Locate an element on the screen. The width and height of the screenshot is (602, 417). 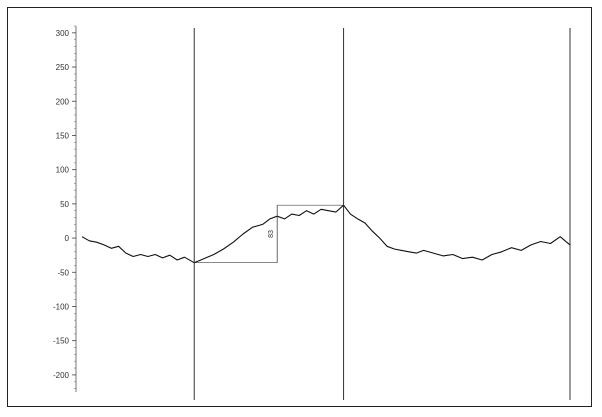
series-line is located at coordinates (326, 234).